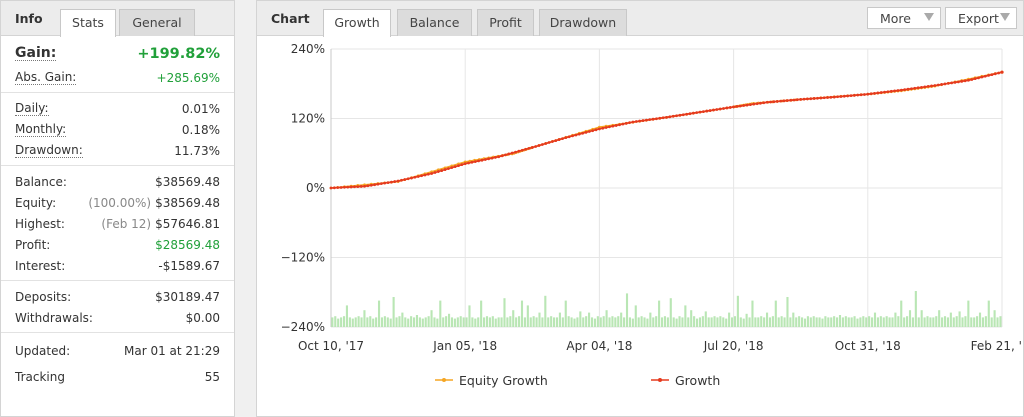 The width and height of the screenshot is (1024, 417). I want to click on balance-label: Balance:, so click(41, 182).